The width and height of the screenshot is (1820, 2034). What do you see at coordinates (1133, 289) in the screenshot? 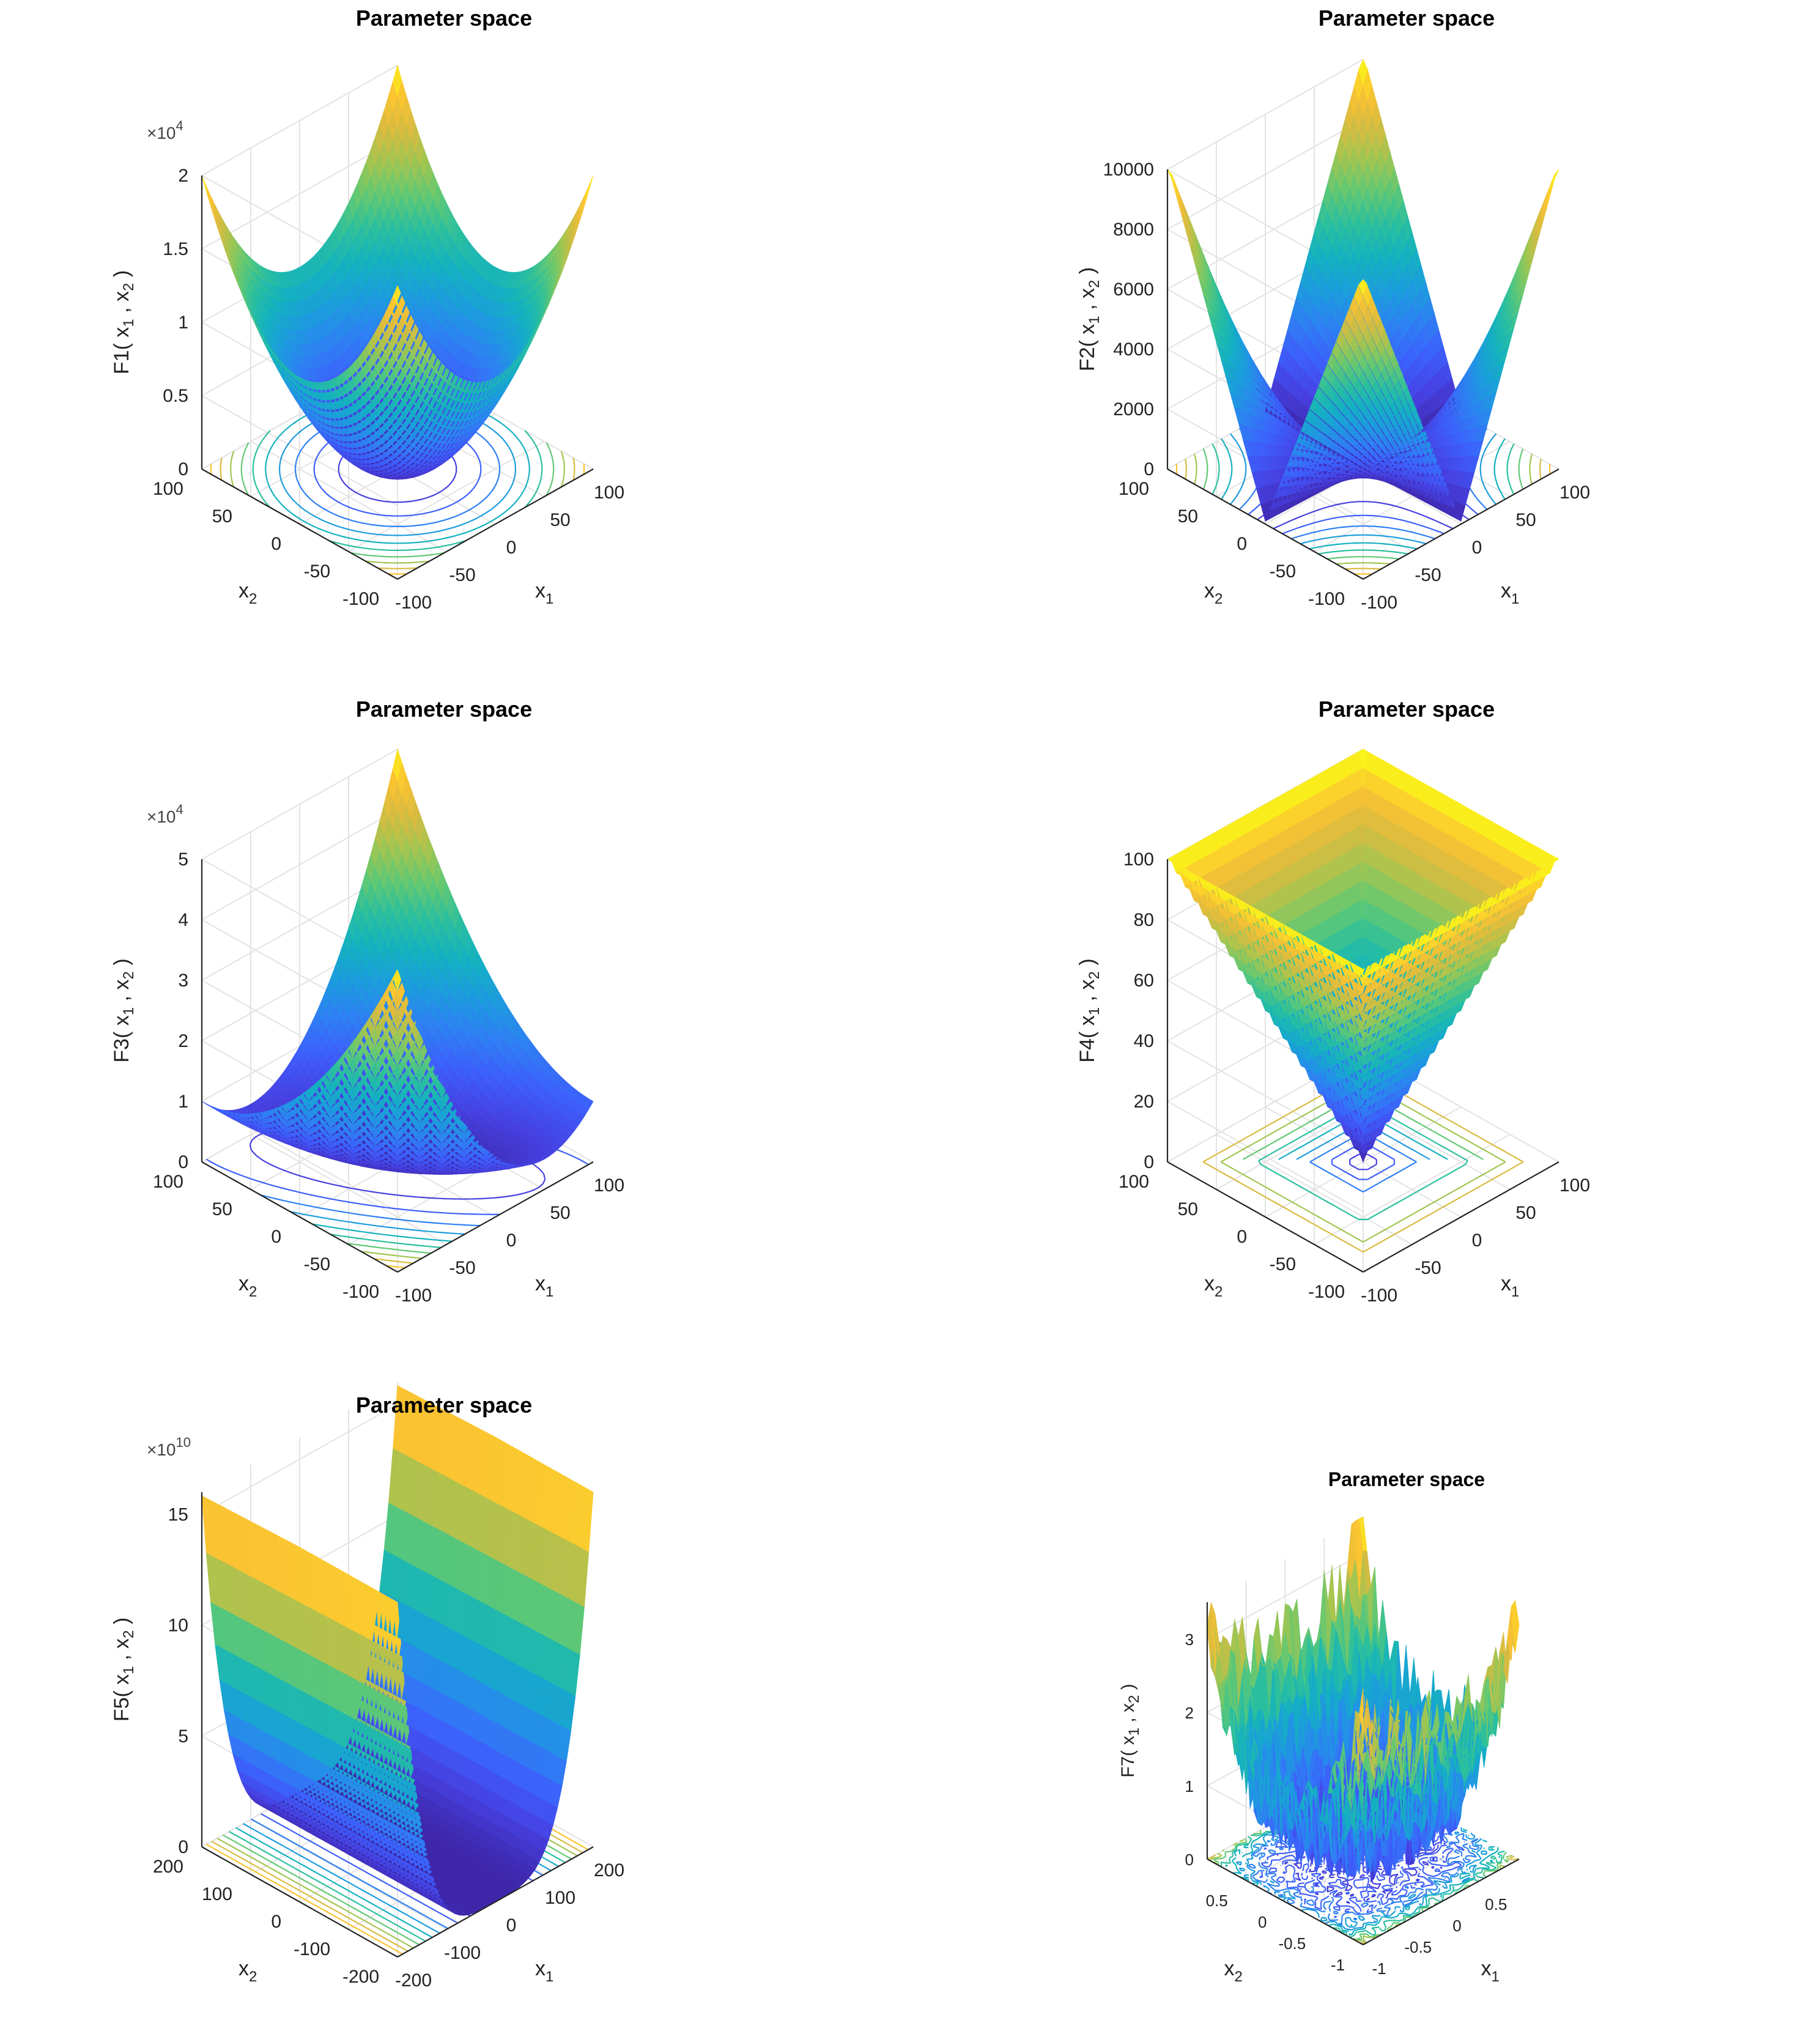
I see `z-tick-label: 6000` at bounding box center [1133, 289].